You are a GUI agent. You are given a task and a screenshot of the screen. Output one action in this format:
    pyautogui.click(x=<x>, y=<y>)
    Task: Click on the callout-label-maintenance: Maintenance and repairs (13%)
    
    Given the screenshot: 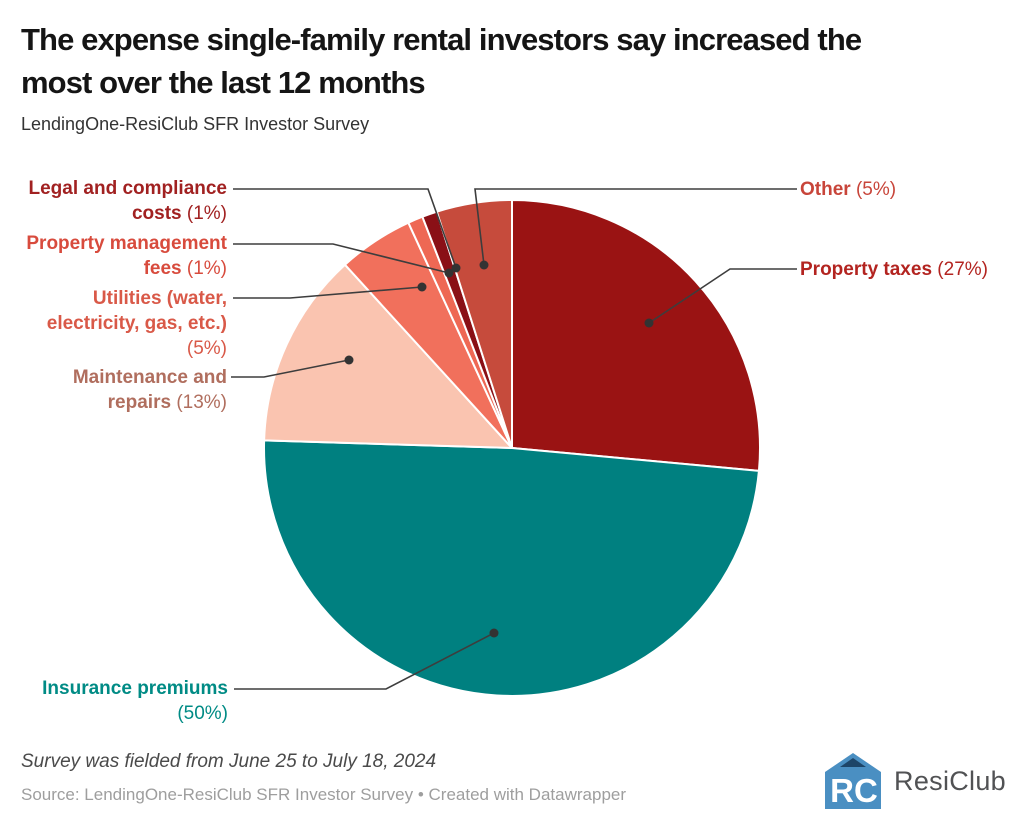 What is the action you would take?
    pyautogui.click(x=113, y=390)
    